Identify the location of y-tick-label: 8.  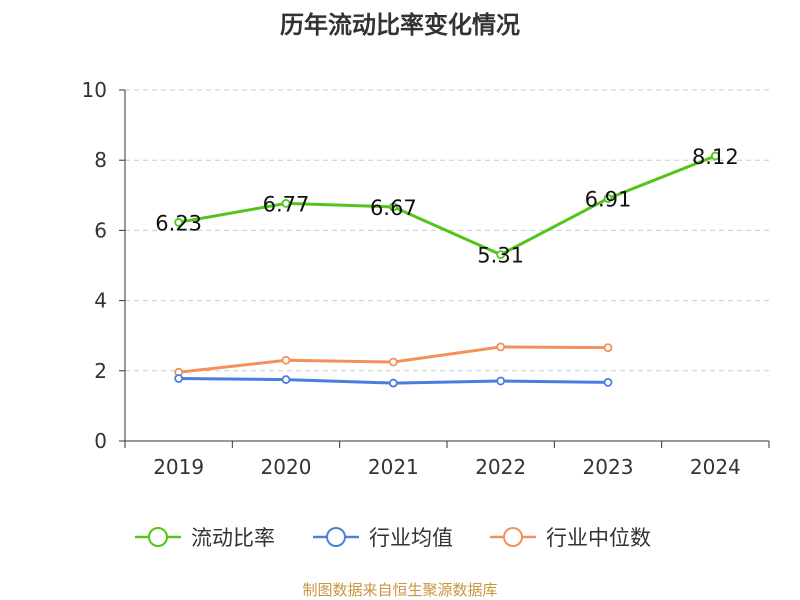
(100, 160).